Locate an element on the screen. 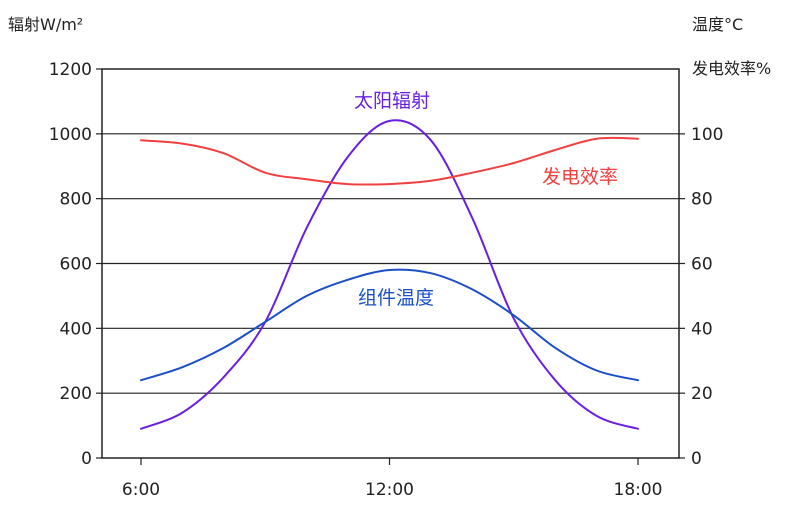 The height and width of the screenshot is (511, 800). y-left-tick-label: 800 is located at coordinates (76, 200).